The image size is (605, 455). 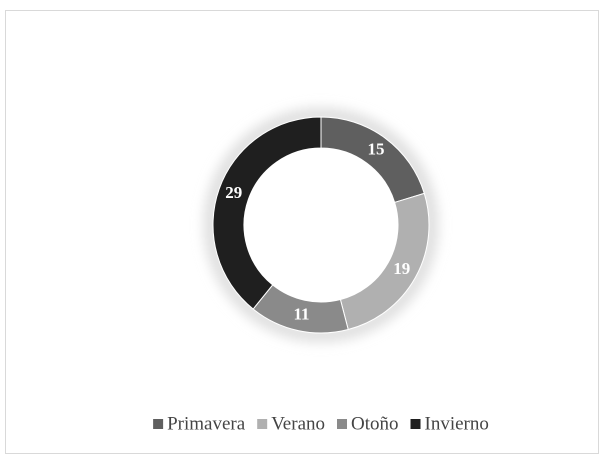 What do you see at coordinates (206, 423) in the screenshot?
I see `legend-label: Primavera` at bounding box center [206, 423].